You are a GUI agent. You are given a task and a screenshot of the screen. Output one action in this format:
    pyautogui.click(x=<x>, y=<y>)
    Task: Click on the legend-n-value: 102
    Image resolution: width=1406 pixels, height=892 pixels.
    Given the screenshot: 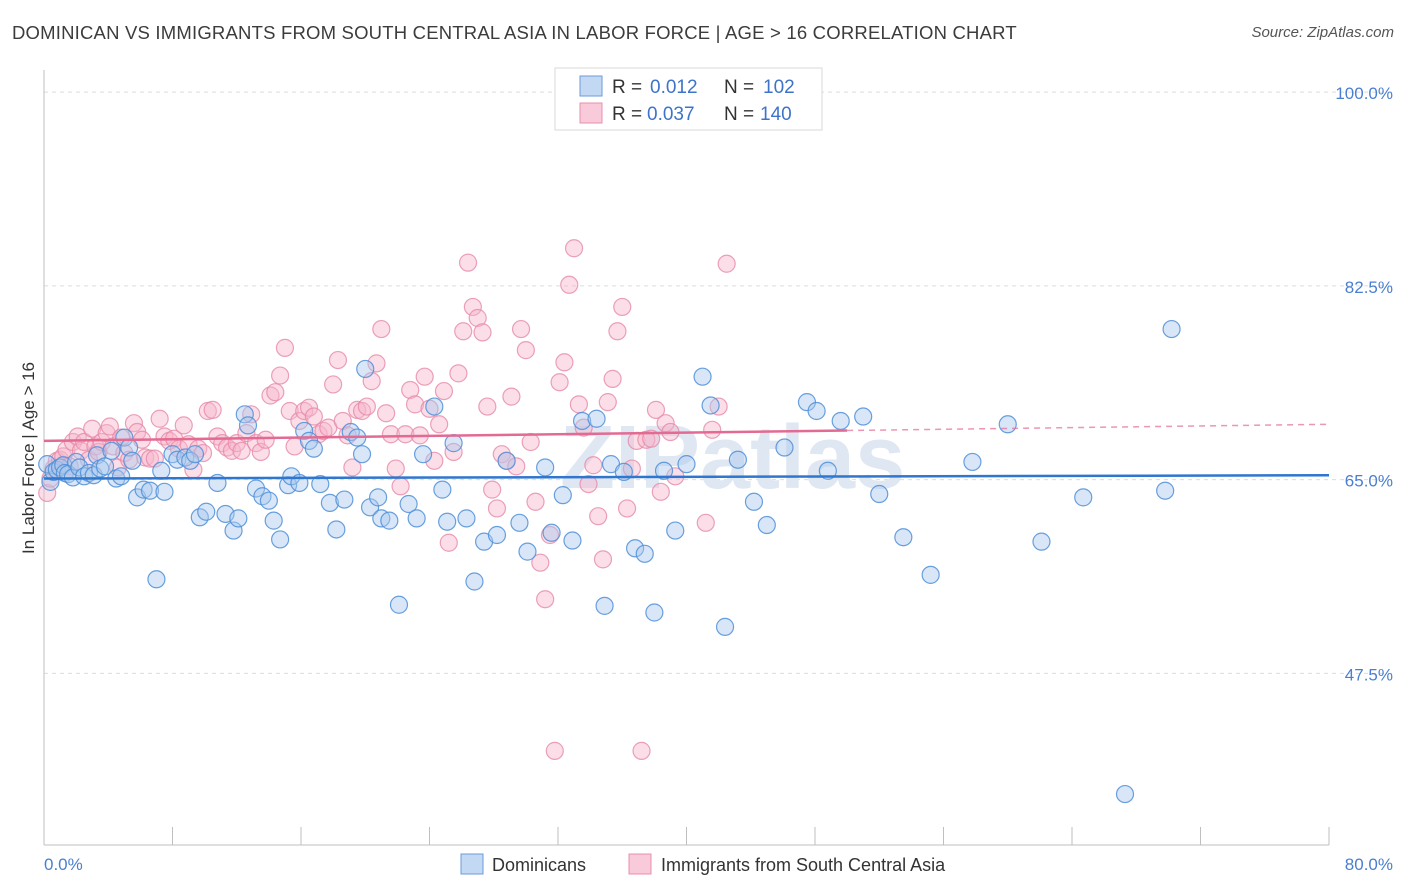 What is the action you would take?
    pyautogui.click(x=779, y=87)
    